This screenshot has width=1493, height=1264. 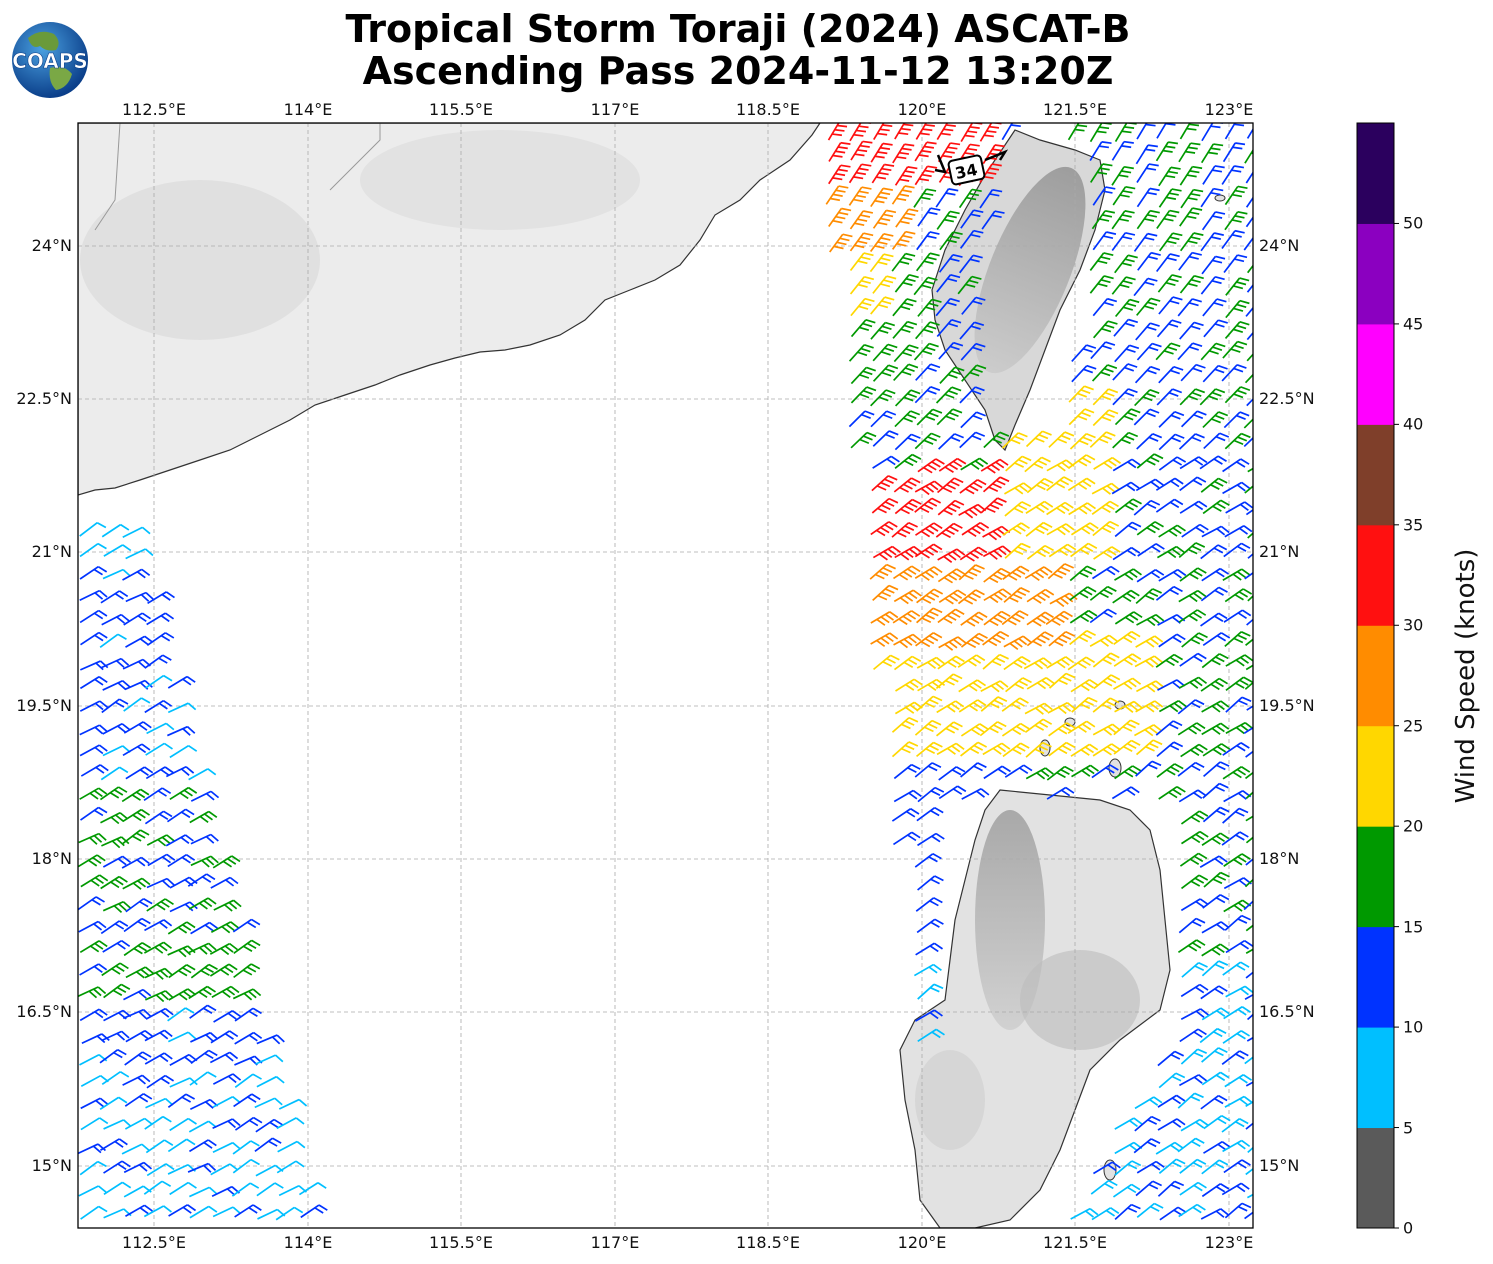 I want to click on colorbar-tick-label: 15, so click(x=1413, y=927).